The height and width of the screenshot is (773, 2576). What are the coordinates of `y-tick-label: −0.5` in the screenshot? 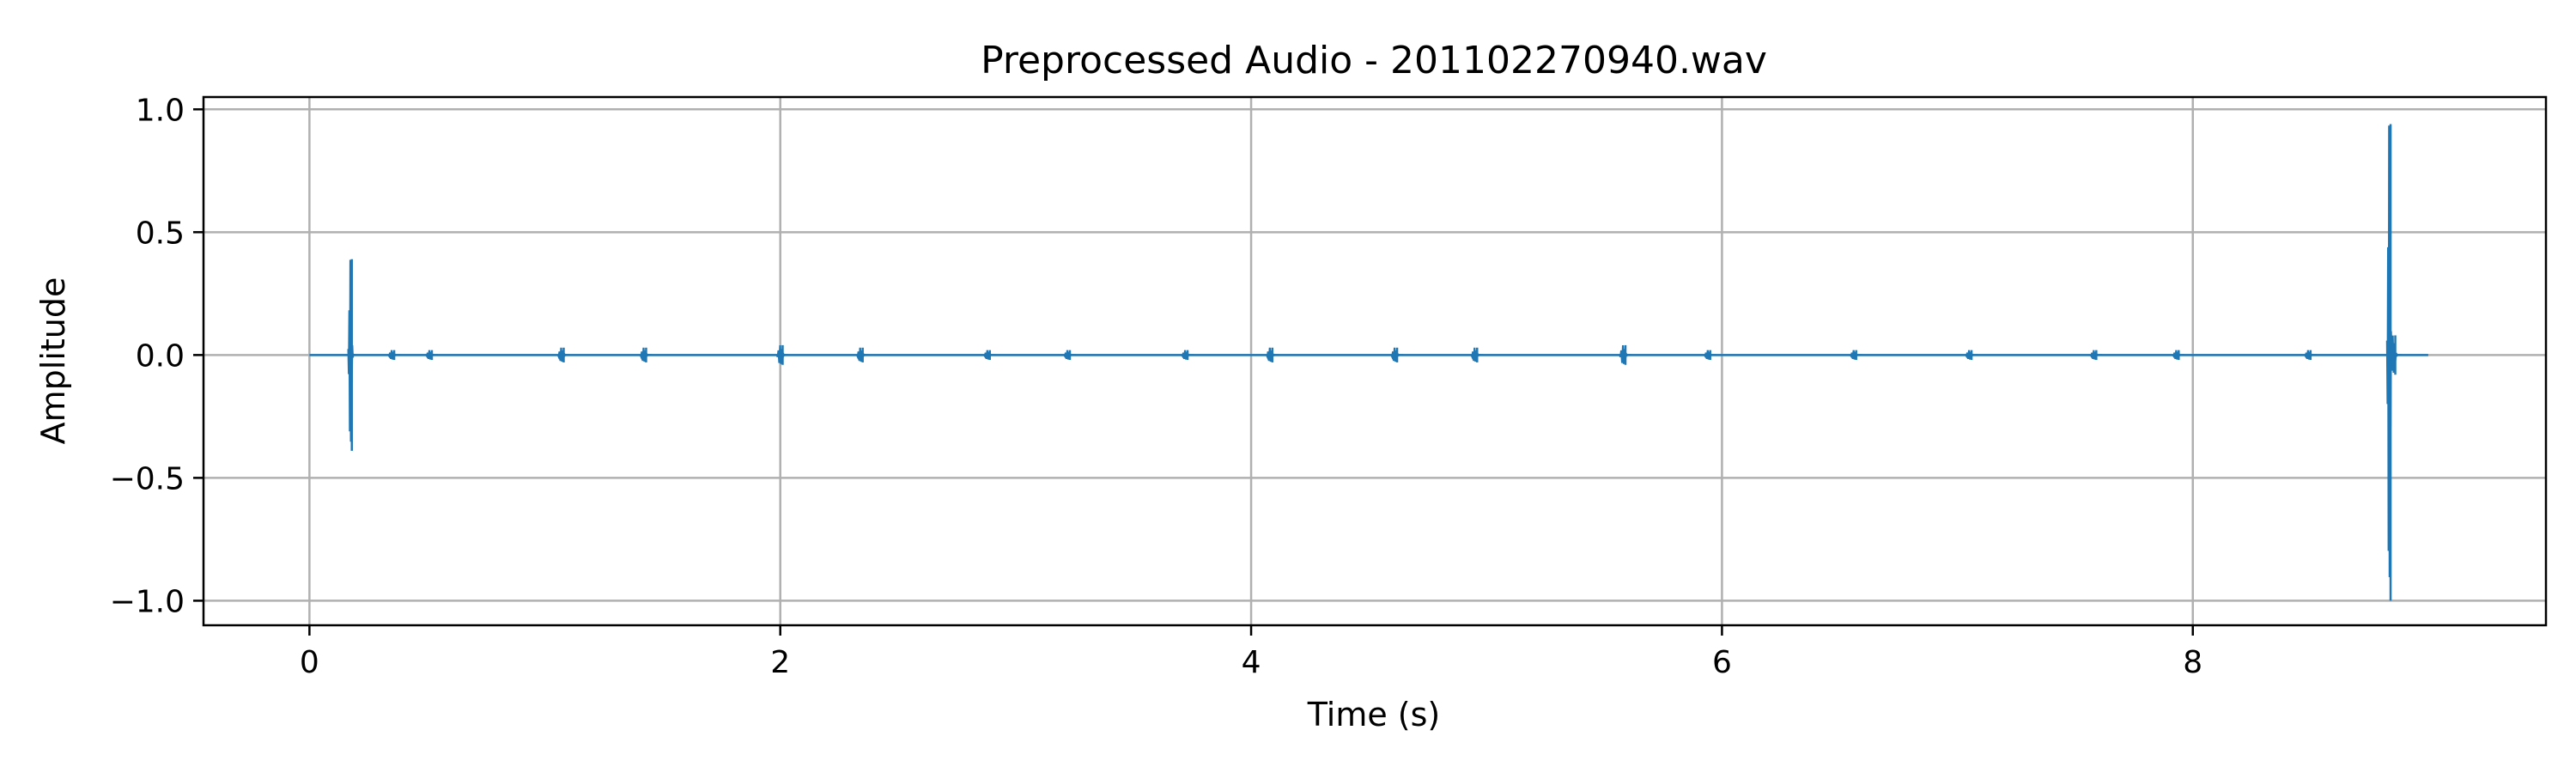 It's located at (148, 478).